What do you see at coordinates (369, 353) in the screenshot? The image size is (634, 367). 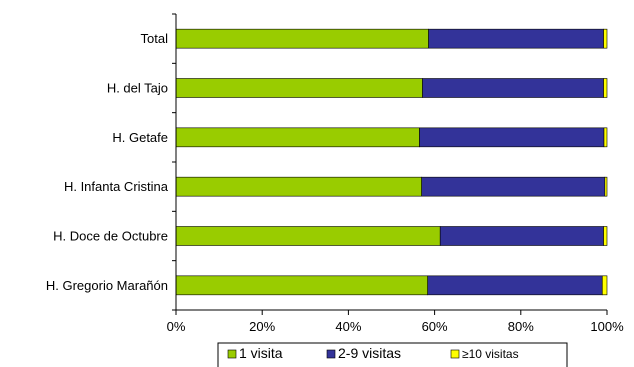 I see `legend-label-2-9-visitas: 2-9 visitas` at bounding box center [369, 353].